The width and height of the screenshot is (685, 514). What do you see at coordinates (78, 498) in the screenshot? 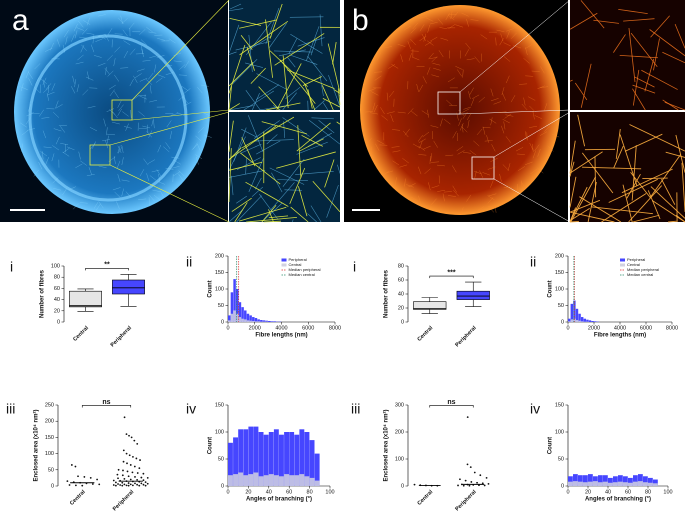
I see `x-tick-label: Central` at bounding box center [78, 498].